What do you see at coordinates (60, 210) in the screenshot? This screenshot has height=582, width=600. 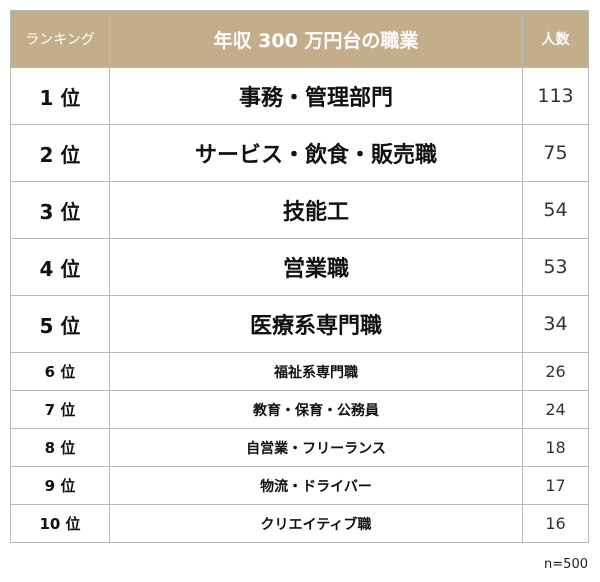 I see `rank-cell: 3 位` at bounding box center [60, 210].